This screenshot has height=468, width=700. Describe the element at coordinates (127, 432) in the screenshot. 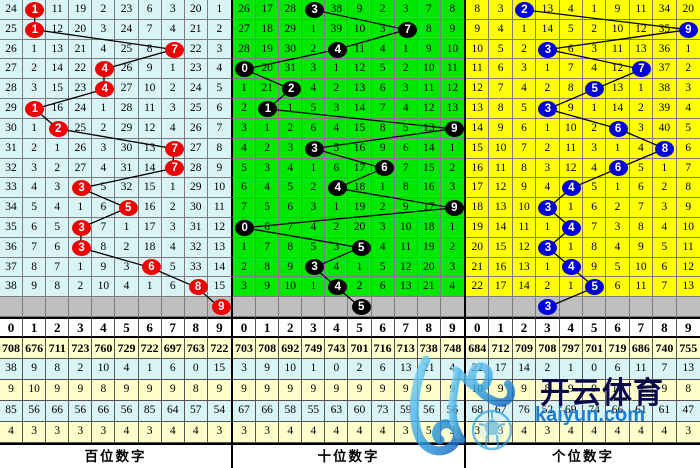

I see `stats-appearance-cell: 4` at that location.